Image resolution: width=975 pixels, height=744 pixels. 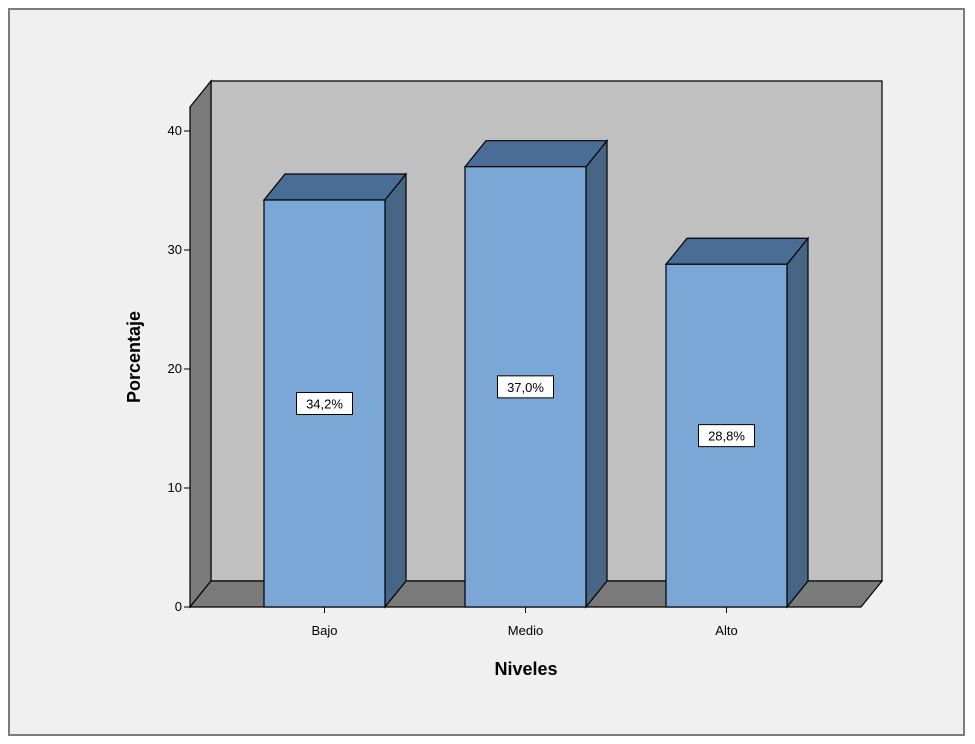 I want to click on y-tick-label: 10, so click(x=175, y=487).